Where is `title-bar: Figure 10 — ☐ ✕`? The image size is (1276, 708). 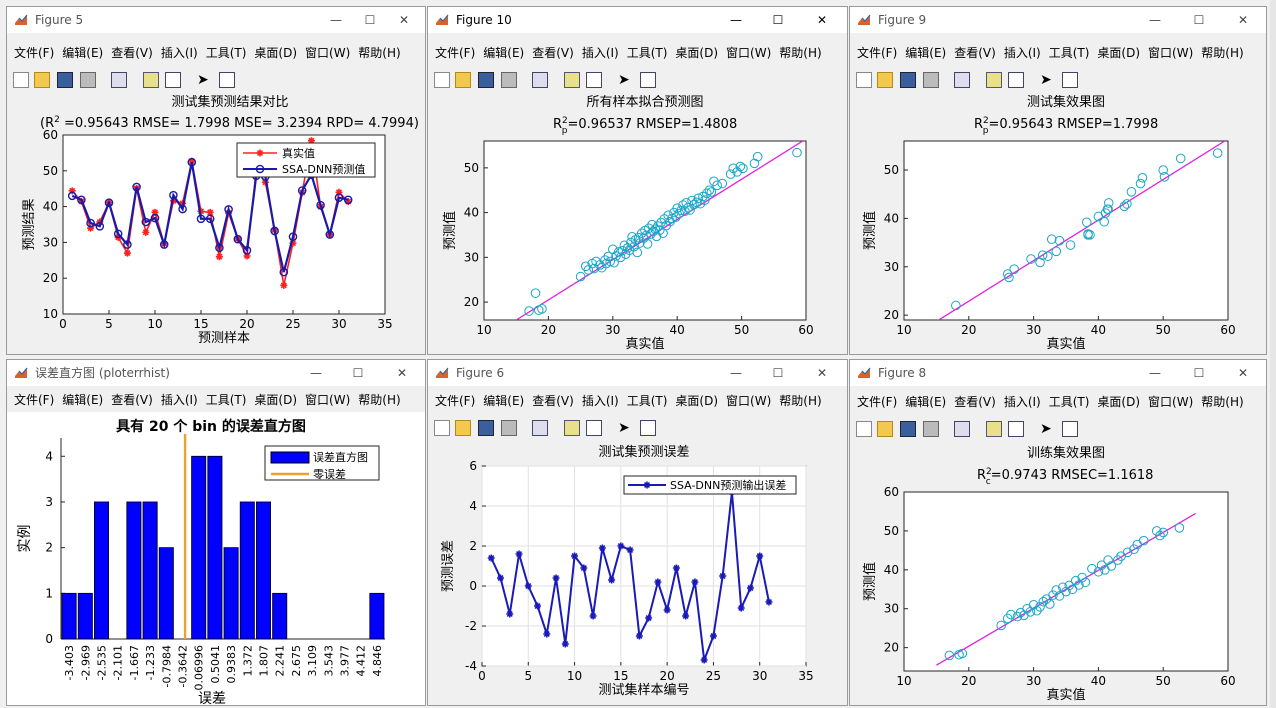 title-bar: Figure 10 — ☐ ✕ is located at coordinates (637, 20).